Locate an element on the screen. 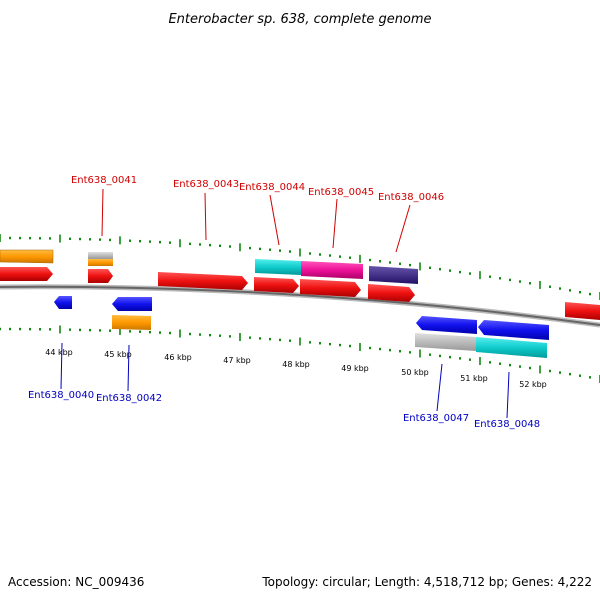 This screenshot has height=600, width=600. gene-label-0044: Ent638_0044 is located at coordinates (272, 187).